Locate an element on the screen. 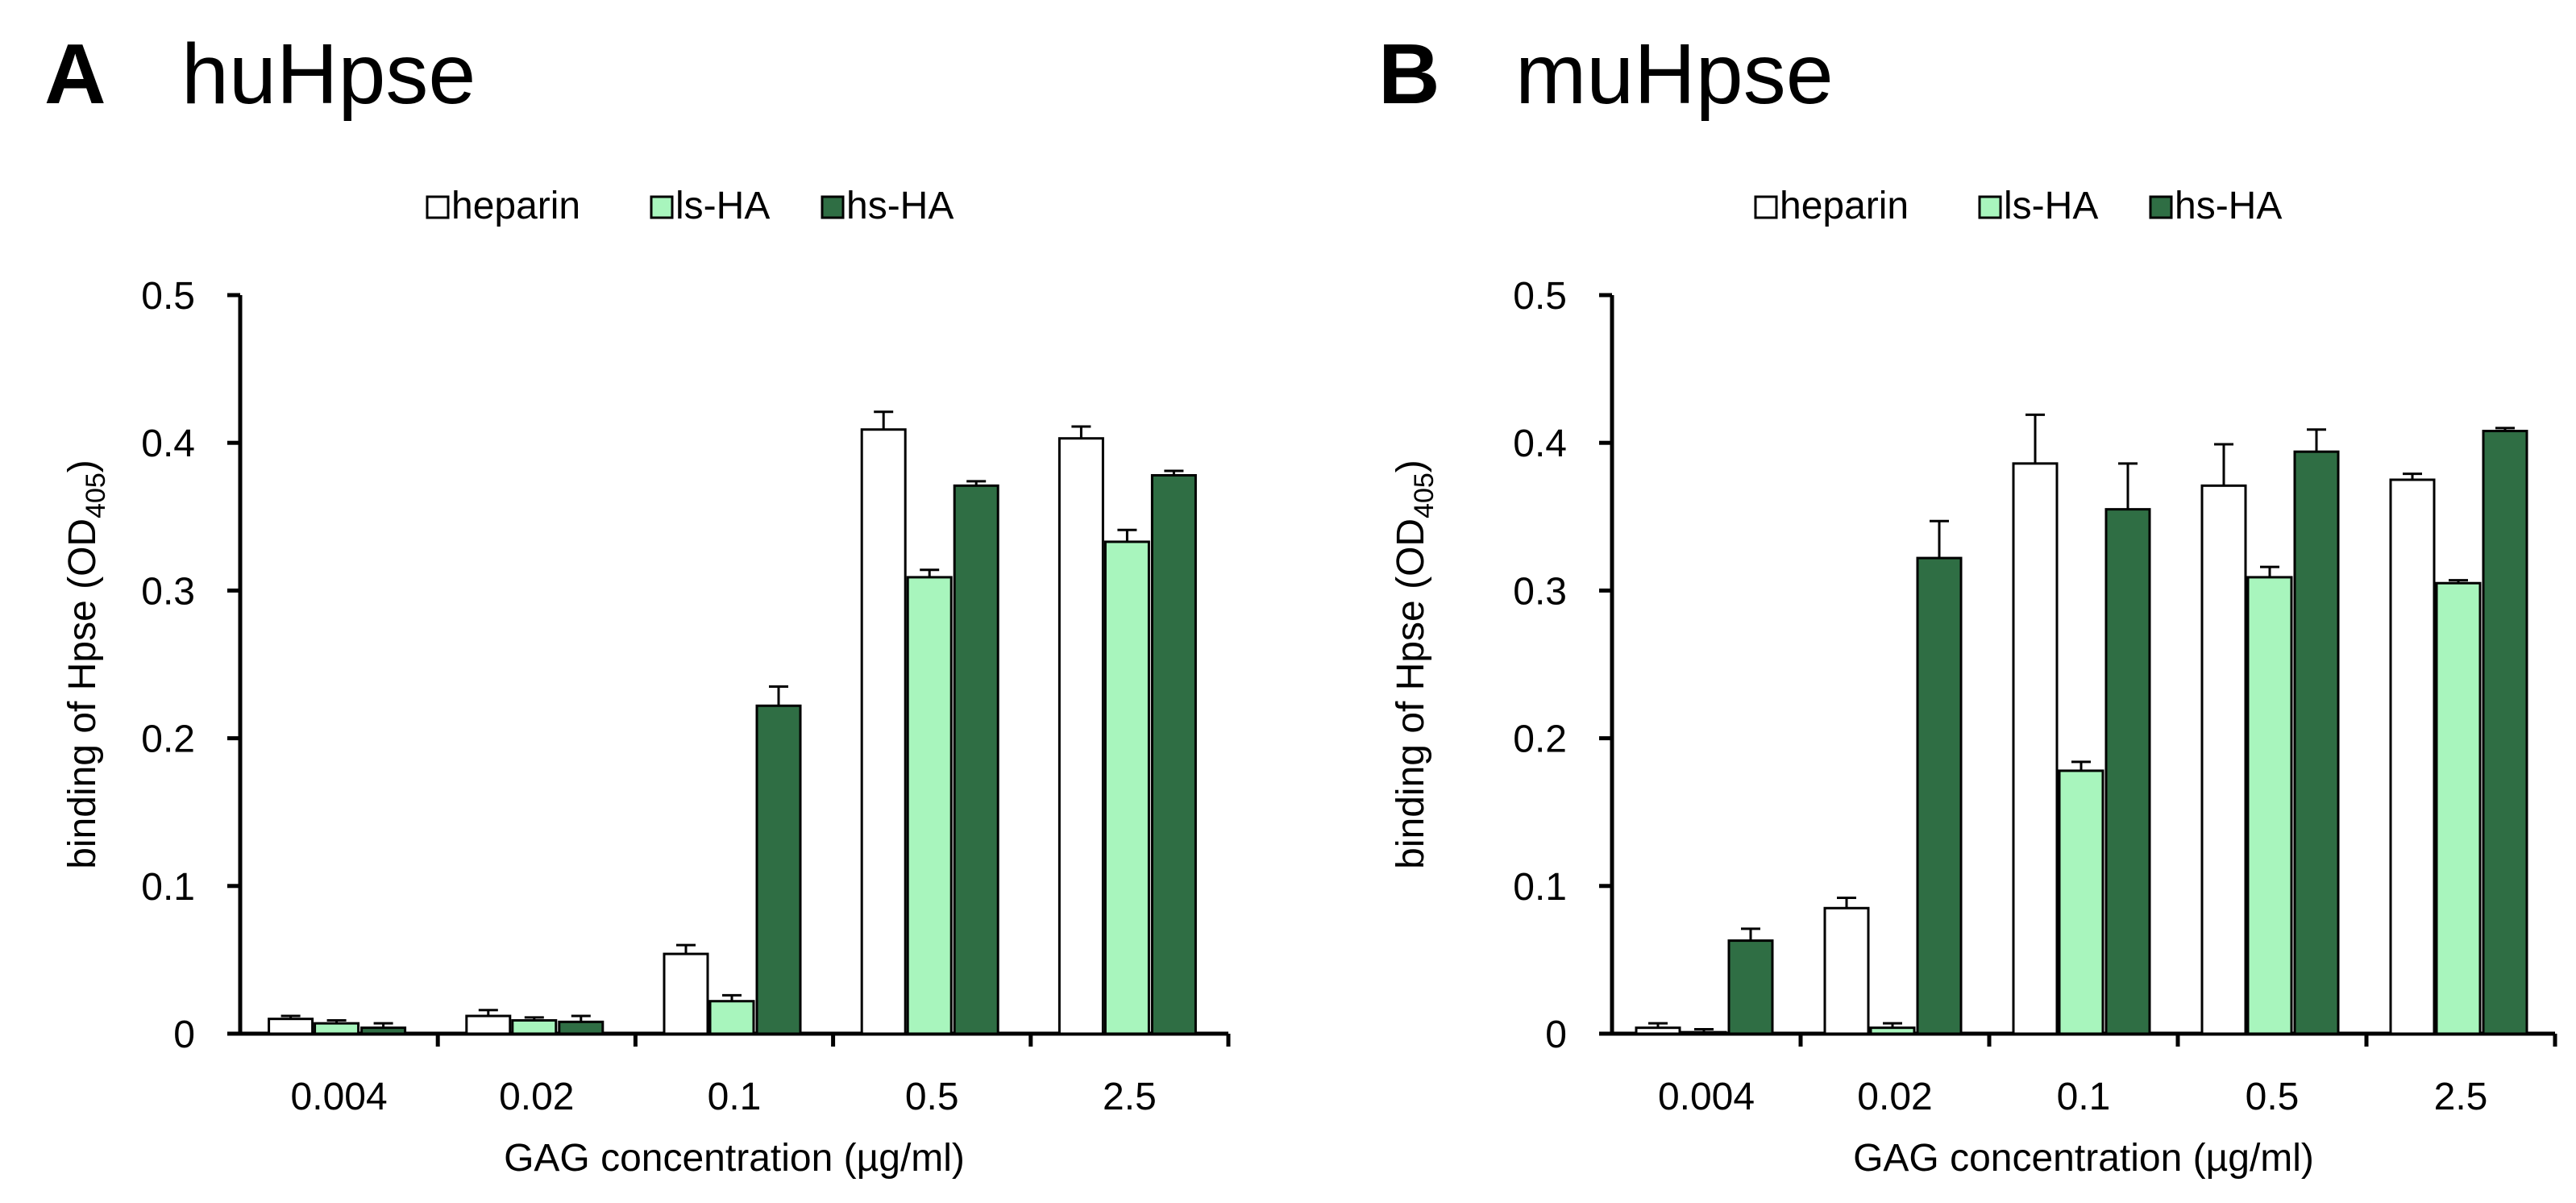  panel-title: muHpse is located at coordinates (1674, 75).